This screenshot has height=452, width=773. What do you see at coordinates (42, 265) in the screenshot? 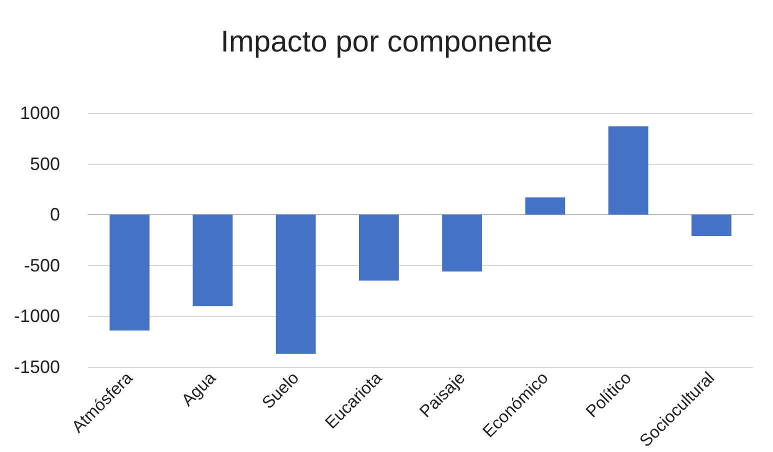
I see `y-tick-label: -500` at bounding box center [42, 265].